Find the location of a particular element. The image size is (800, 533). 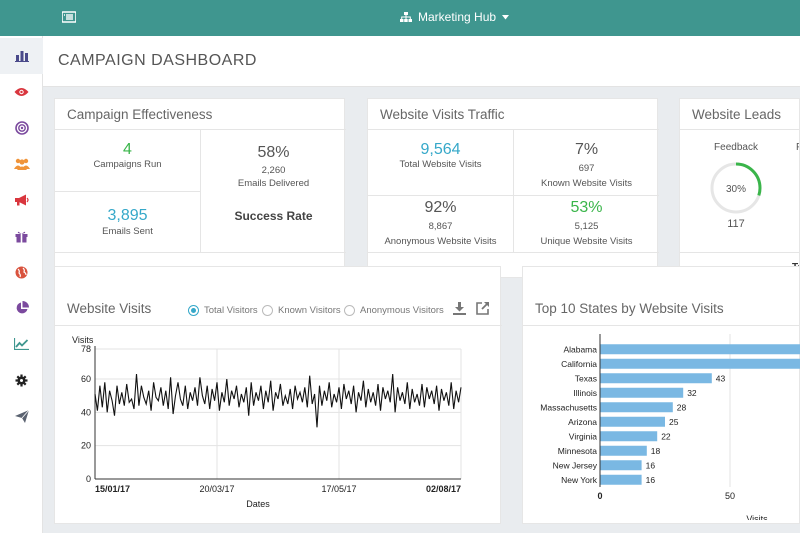

download-icon is located at coordinates (459, 308).